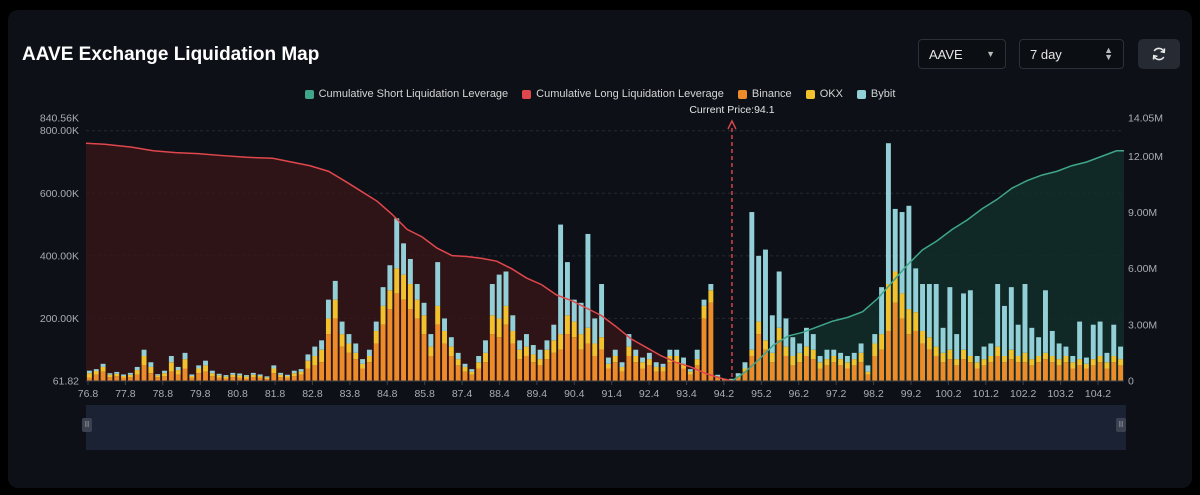 This screenshot has width=1200, height=495. Describe the element at coordinates (1121, 425) in the screenshot. I see `range-slider-right-handle: II` at that location.